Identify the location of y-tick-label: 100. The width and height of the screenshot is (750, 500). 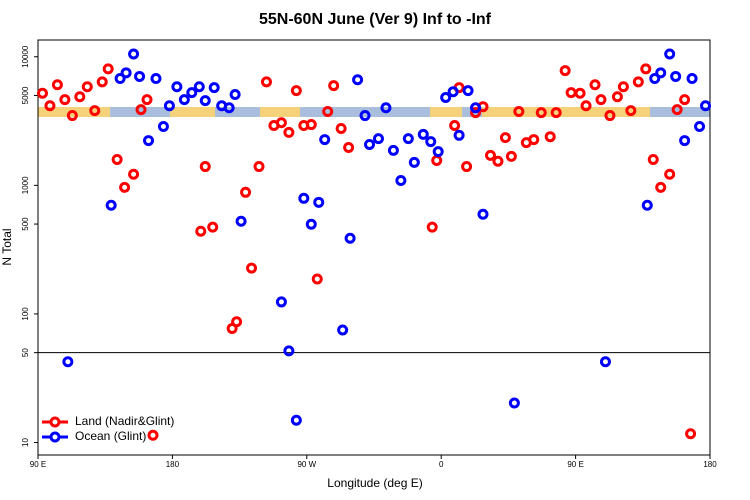
(25, 314).